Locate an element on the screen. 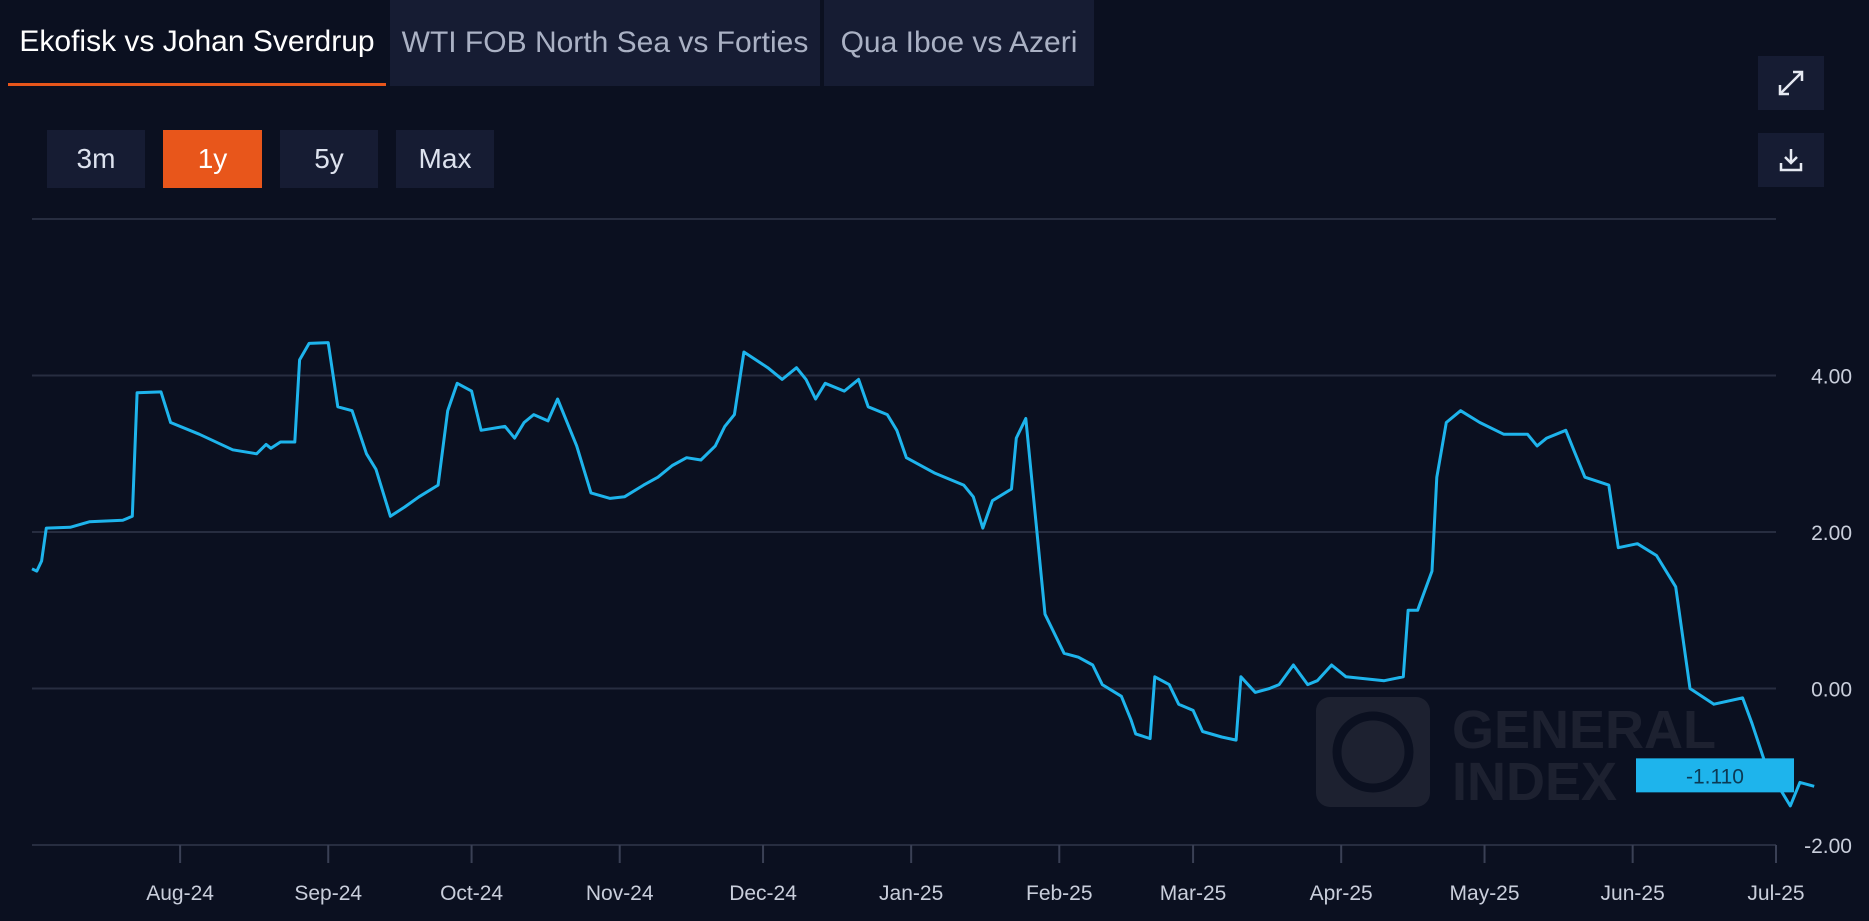 The width and height of the screenshot is (1869, 921). tab-ekofisk-vs-johan-sverdrup: Ekofisk vs Johan Sverdrup is located at coordinates (197, 43).